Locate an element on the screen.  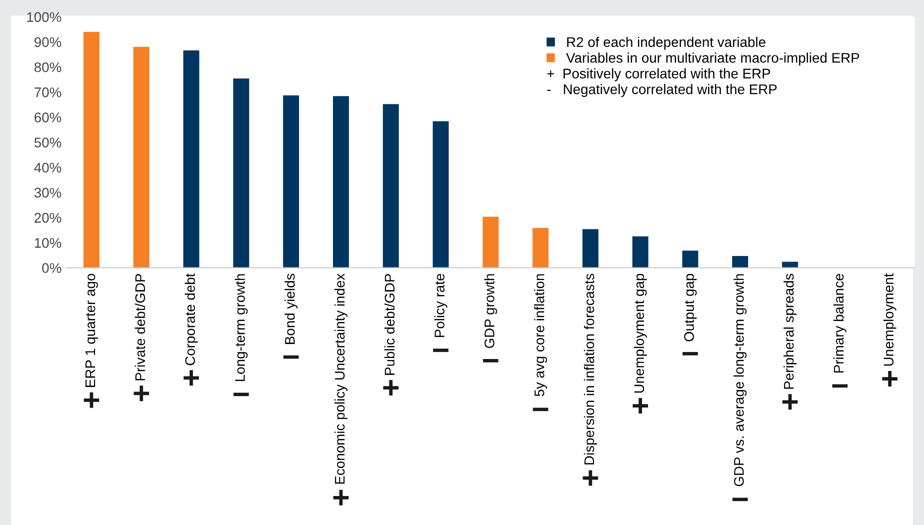
y-tick-label: 90% is located at coordinates (48, 42).